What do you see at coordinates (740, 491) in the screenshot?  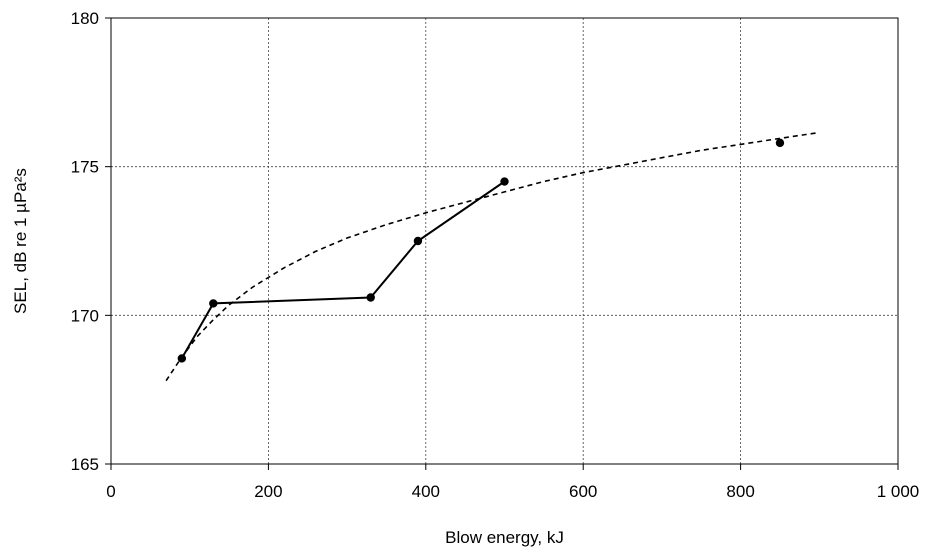 I see `x-tick-label-4: 800` at bounding box center [740, 491].